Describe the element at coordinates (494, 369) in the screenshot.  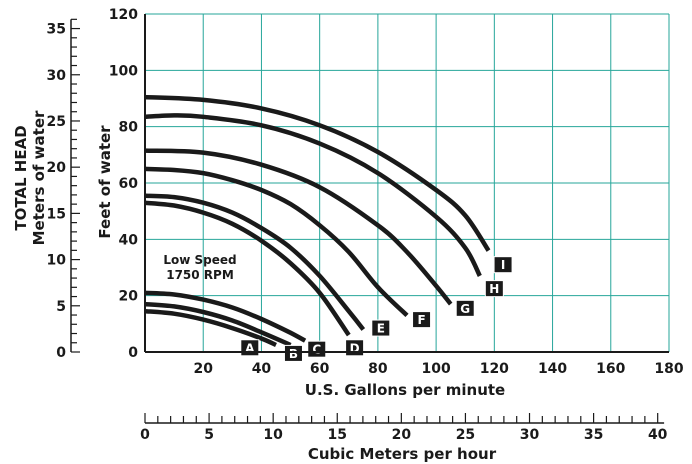
I see `x-tick-label: 120` at that location.